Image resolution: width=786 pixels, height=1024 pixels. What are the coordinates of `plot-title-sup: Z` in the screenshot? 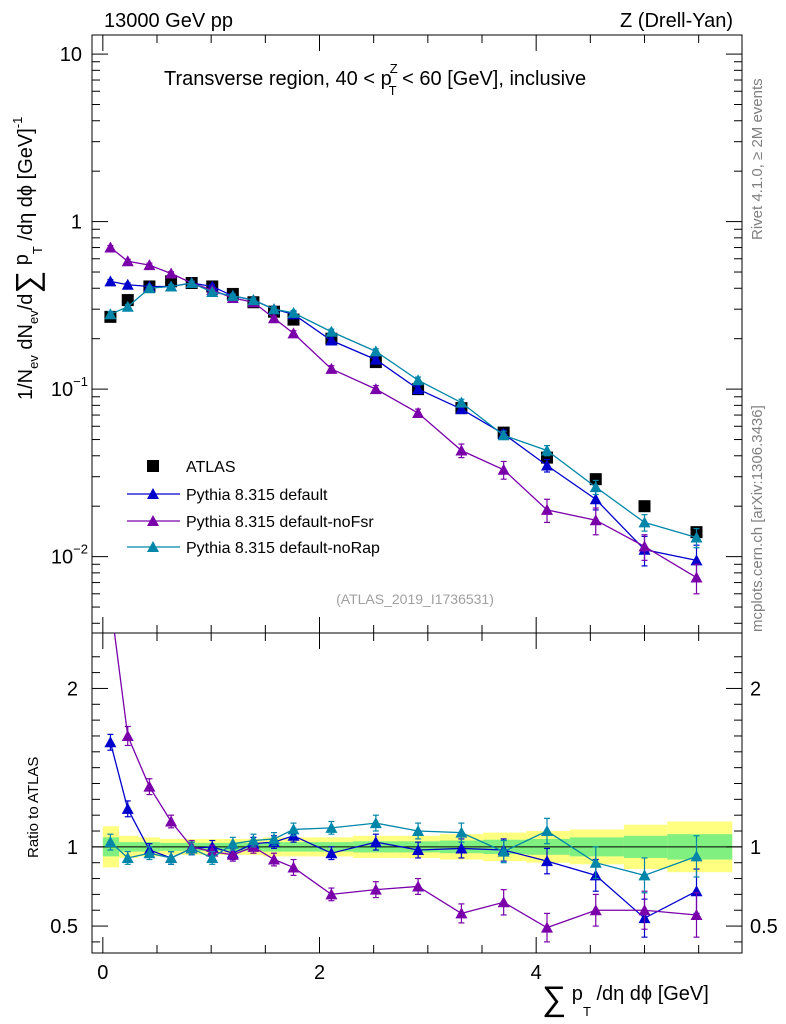 It's located at (394, 68).